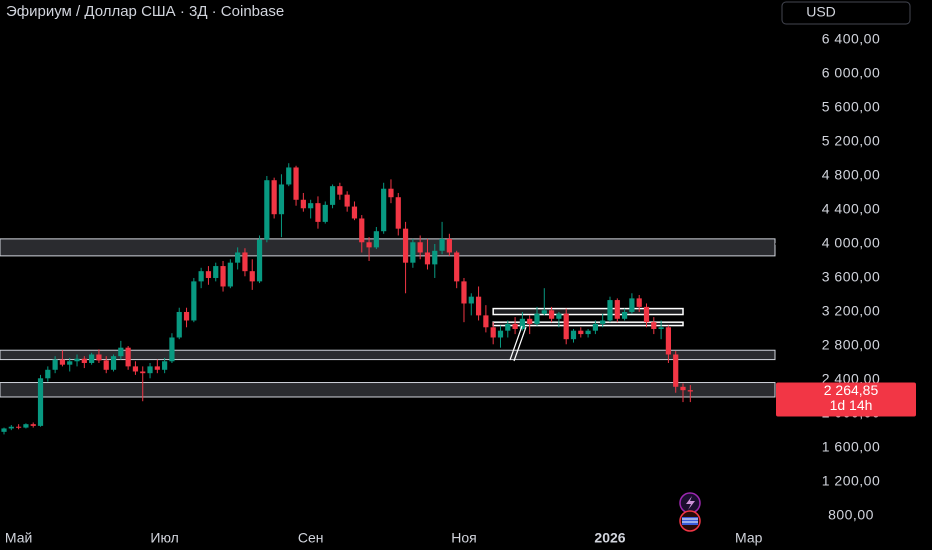 This screenshot has width=932, height=550. Describe the element at coordinates (851, 73) in the screenshot. I see `y-tick-label: 6 000,00` at that location.